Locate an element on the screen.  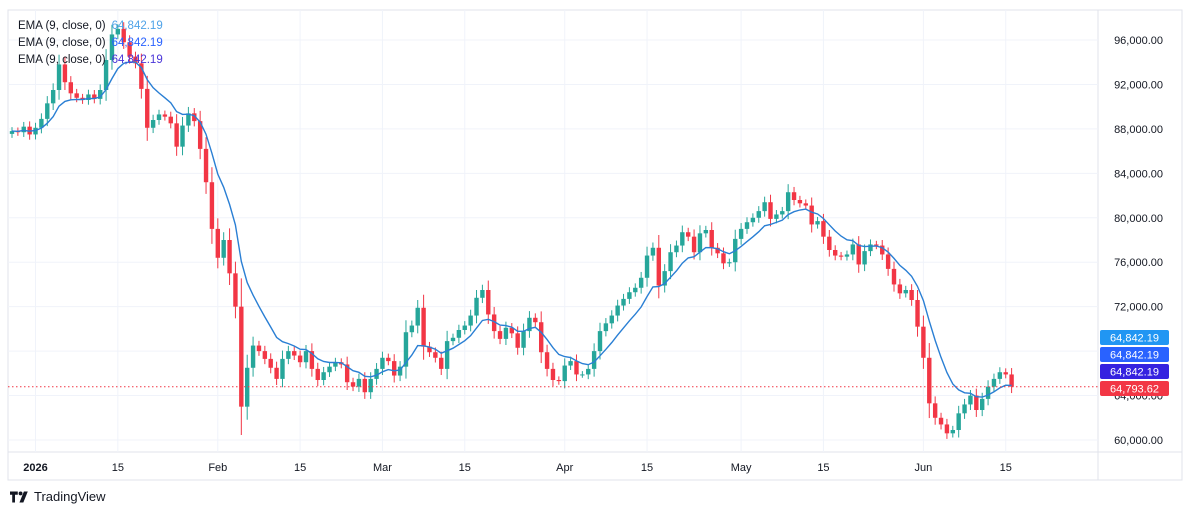
time-axis: 2026 15 Feb 15 Mar 15 Apr 15 May 15 Jun 15 is located at coordinates (517, 468).